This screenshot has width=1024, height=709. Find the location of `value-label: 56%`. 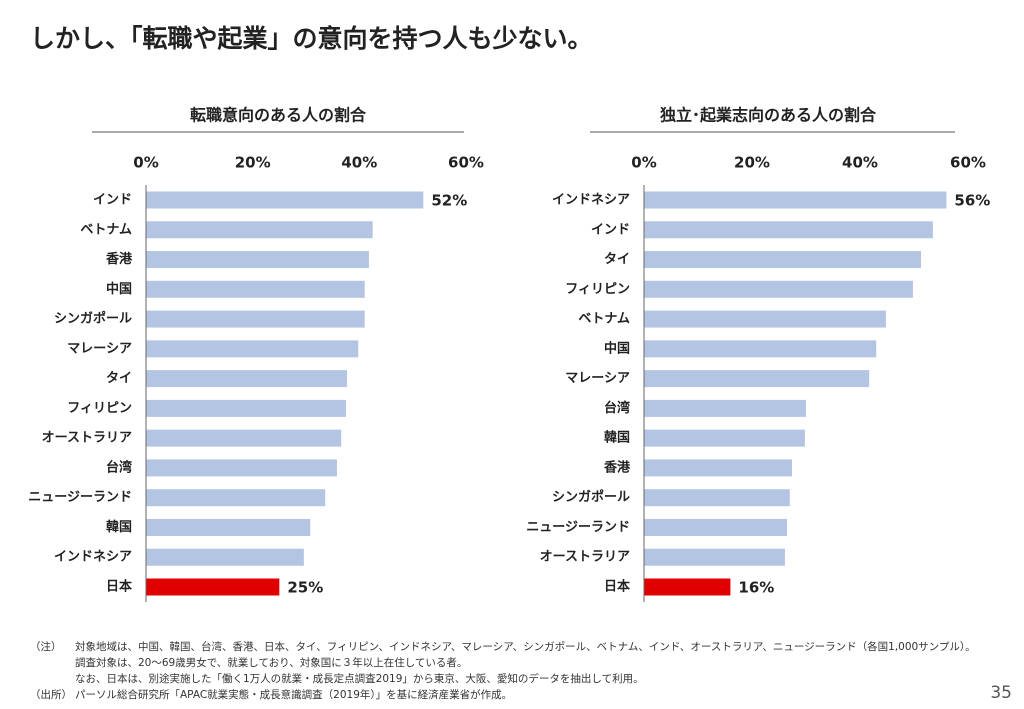

value-label: 56% is located at coordinates (972, 201).